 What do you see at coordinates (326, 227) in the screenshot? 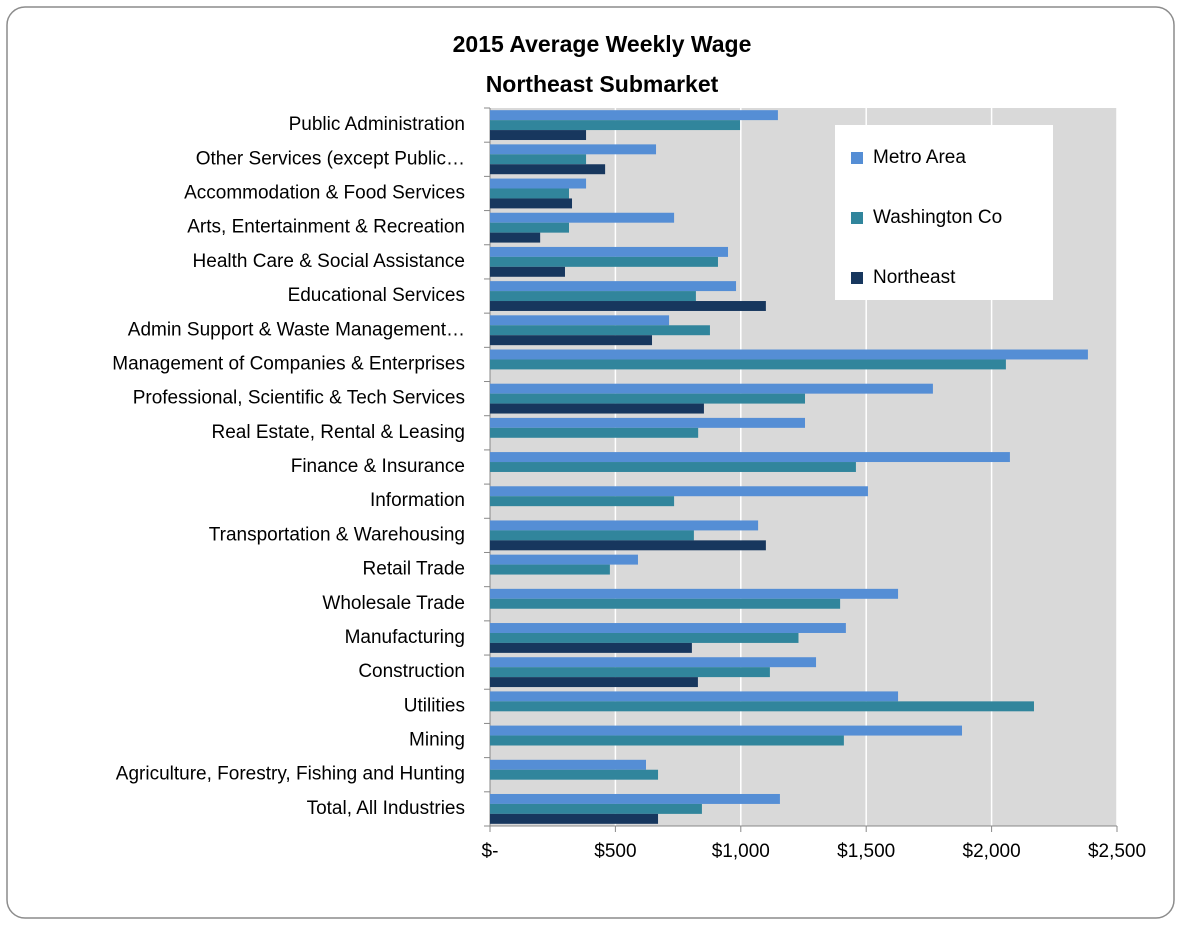
I see `y-tick-label: Arts, Entertainment & Recreation` at bounding box center [326, 227].